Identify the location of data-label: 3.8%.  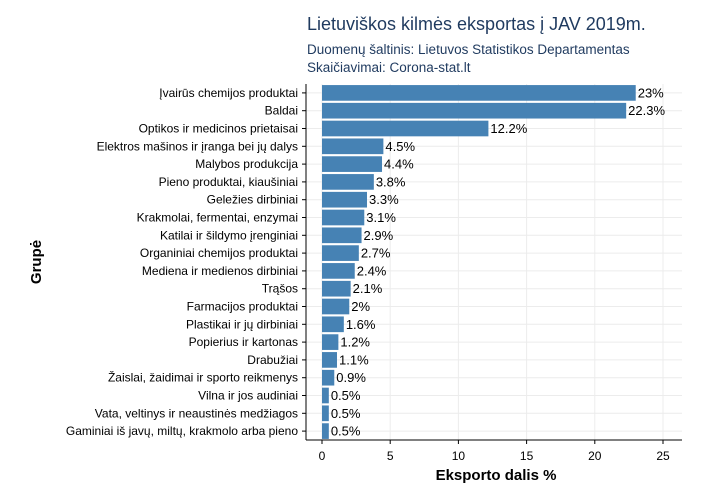
(391, 181).